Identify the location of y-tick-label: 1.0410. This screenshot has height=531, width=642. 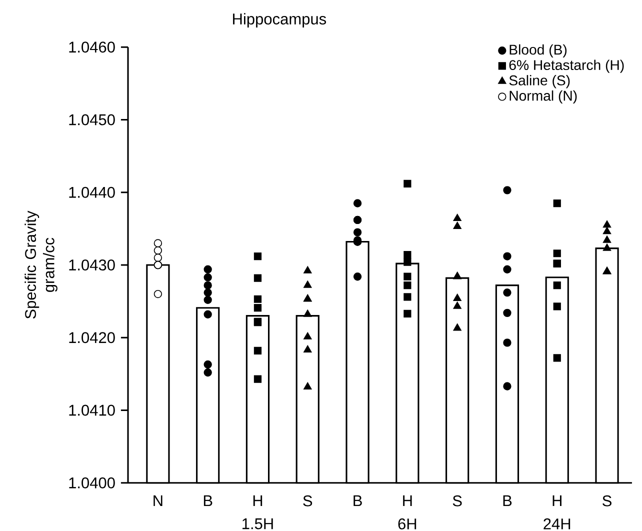
(92, 410).